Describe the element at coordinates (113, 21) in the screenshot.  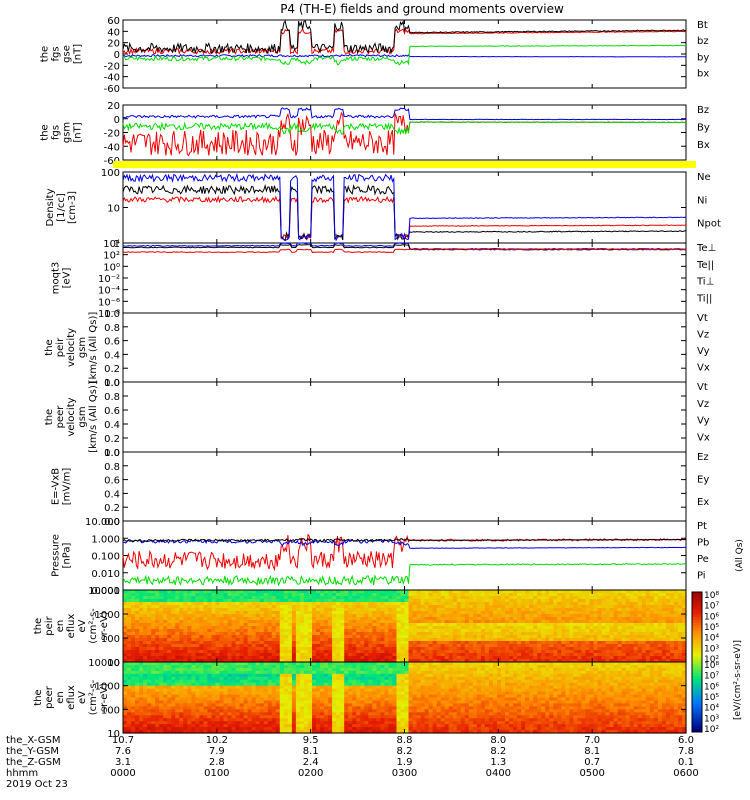
I see `y-tick-label: 60` at that location.